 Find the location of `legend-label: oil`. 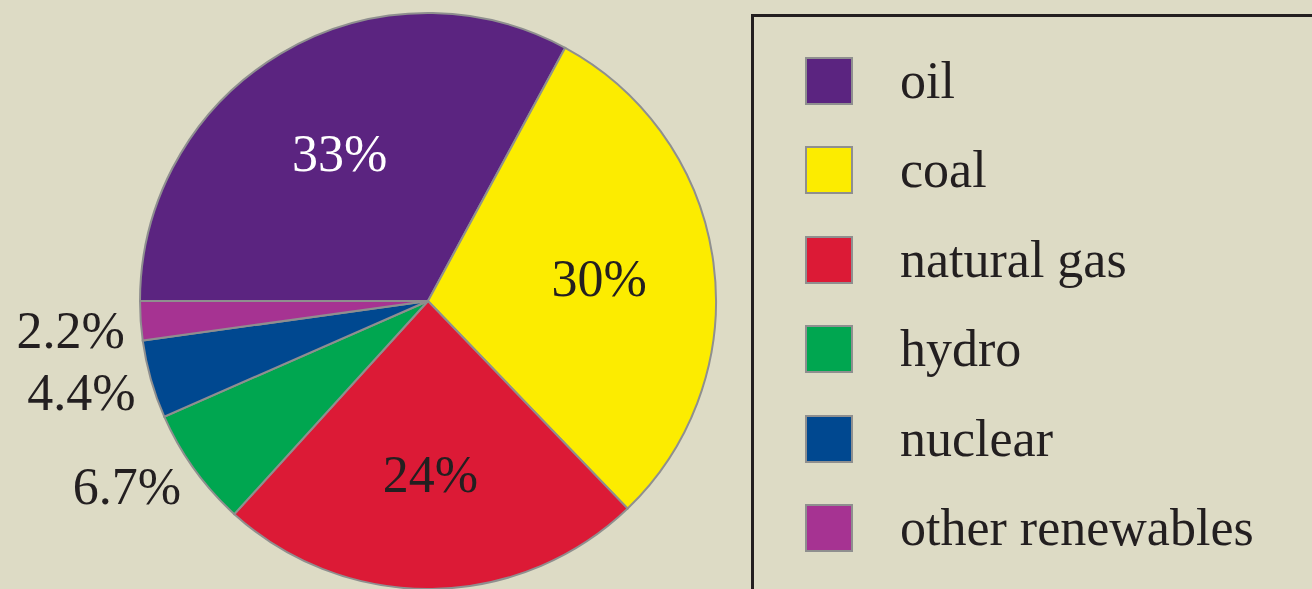

legend-label: oil is located at coordinates (927, 80).